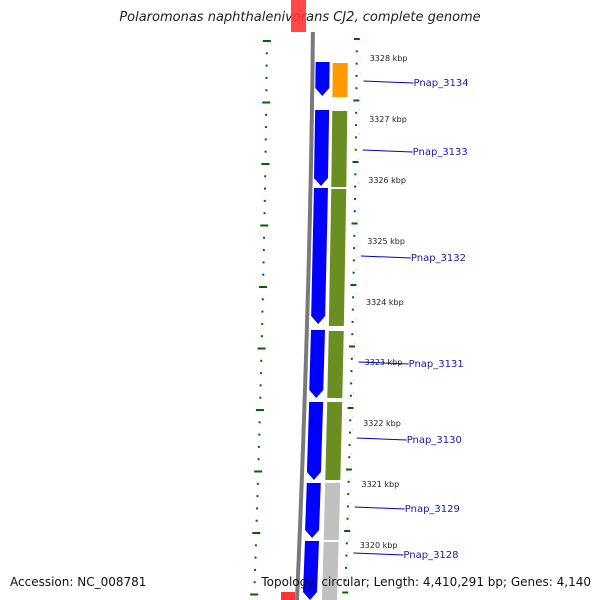  What do you see at coordinates (387, 180) in the screenshot?
I see `kbp-tick-label: 3326 kbp` at bounding box center [387, 180].